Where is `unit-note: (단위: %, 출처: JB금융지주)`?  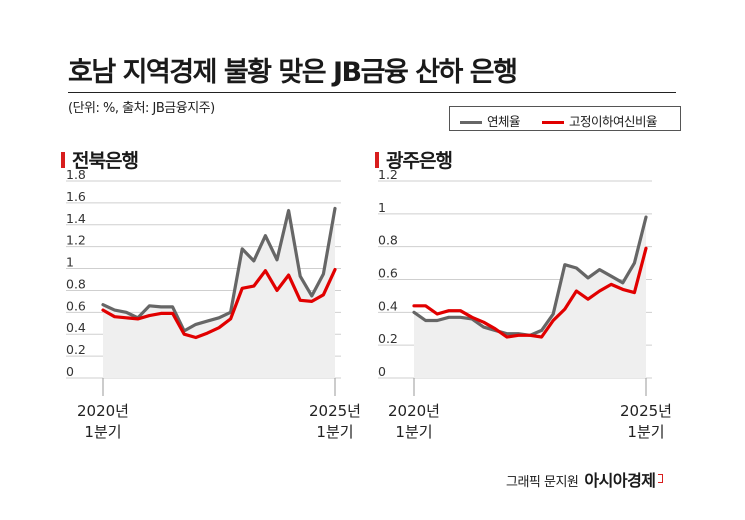
unit-note: (단위: %, 출처: JB금융지주) is located at coordinates (141, 108).